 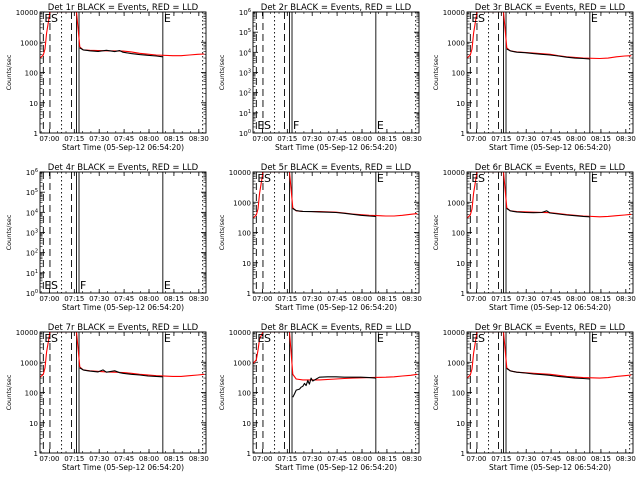 What do you see at coordinates (336, 168) in the screenshot?
I see `panel-title: Det 5r BLACK = Events, RED = LLD` at bounding box center [336, 168].